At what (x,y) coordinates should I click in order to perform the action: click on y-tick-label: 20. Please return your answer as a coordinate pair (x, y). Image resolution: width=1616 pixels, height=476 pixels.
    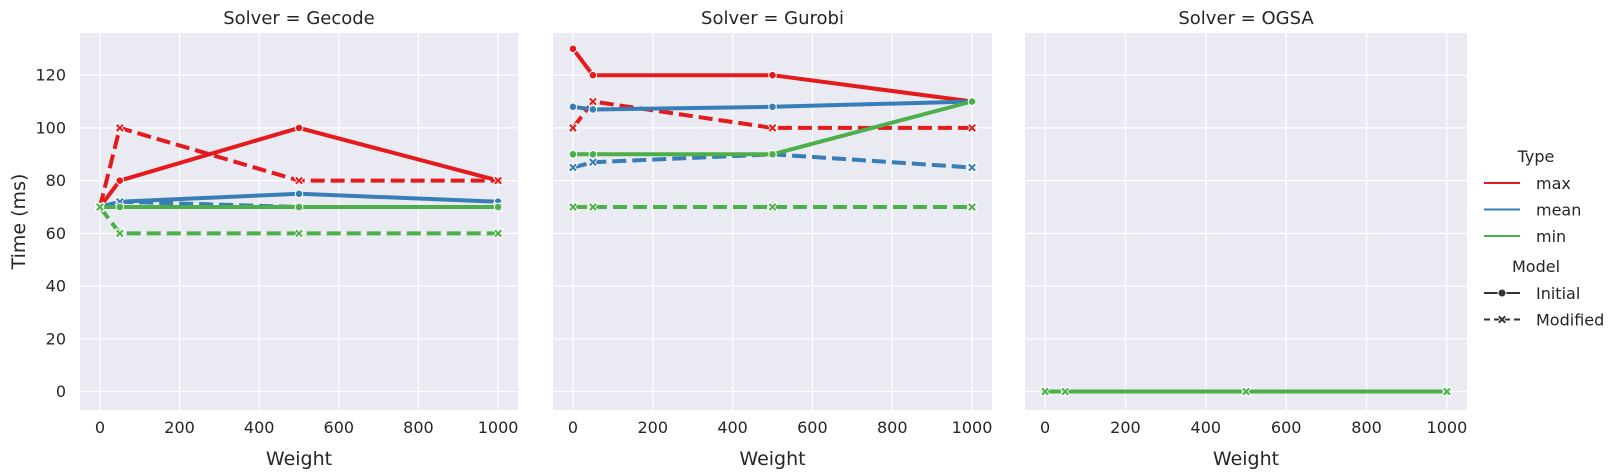
    Looking at the image, I should click on (56, 338).